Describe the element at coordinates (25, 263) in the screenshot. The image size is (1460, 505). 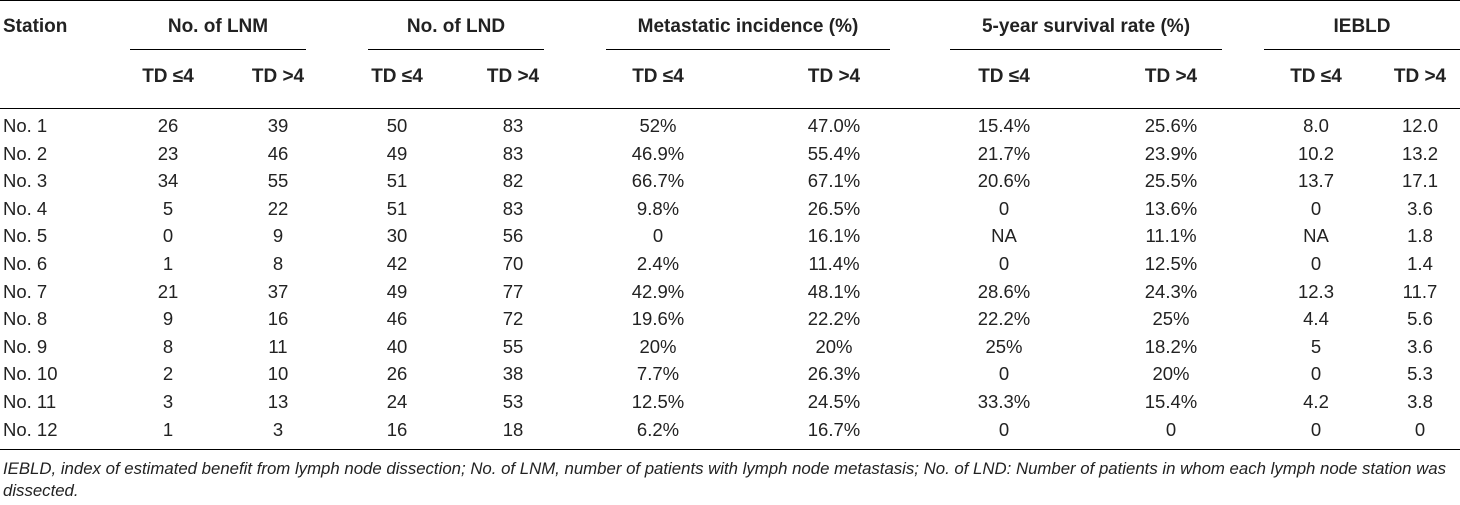
I see `station-cell: No. 6` at that location.